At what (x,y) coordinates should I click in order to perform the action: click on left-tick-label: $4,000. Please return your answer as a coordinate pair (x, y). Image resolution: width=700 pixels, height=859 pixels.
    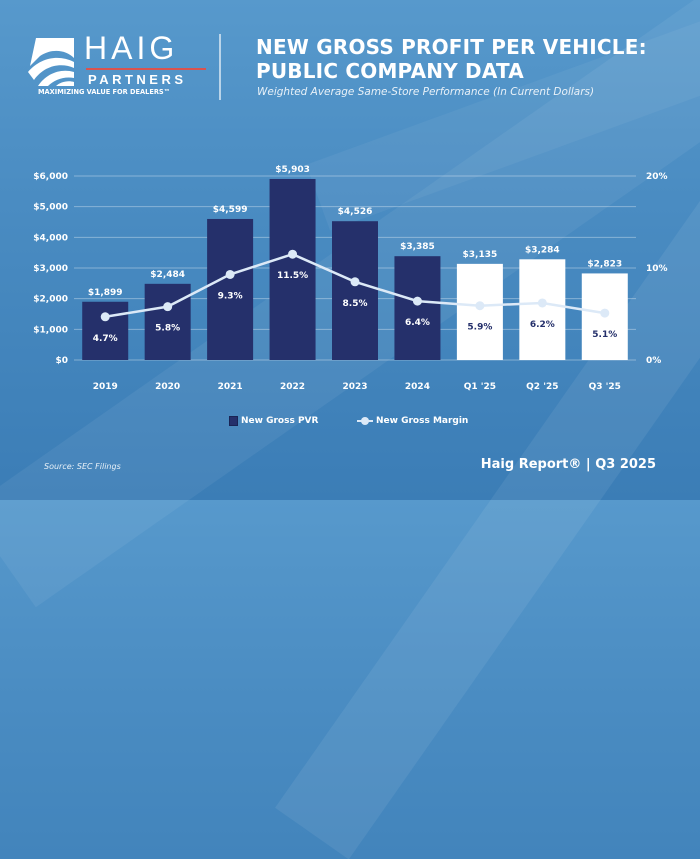
    Looking at the image, I should click on (50, 238).